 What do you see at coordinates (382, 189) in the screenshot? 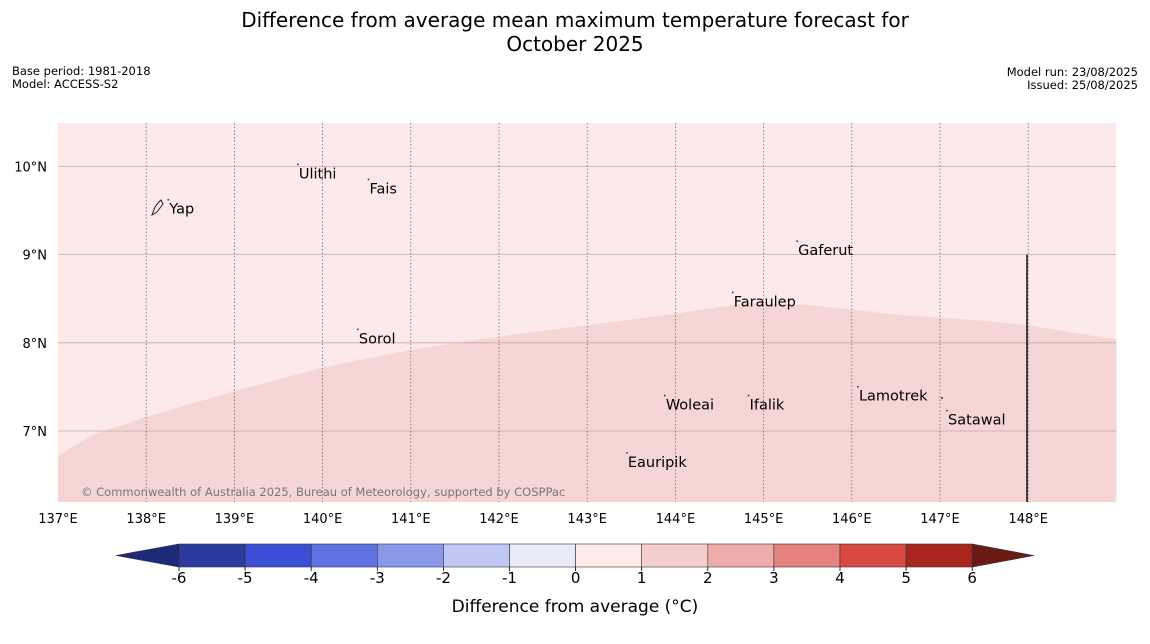
I see `place-label: Fais` at bounding box center [382, 189].